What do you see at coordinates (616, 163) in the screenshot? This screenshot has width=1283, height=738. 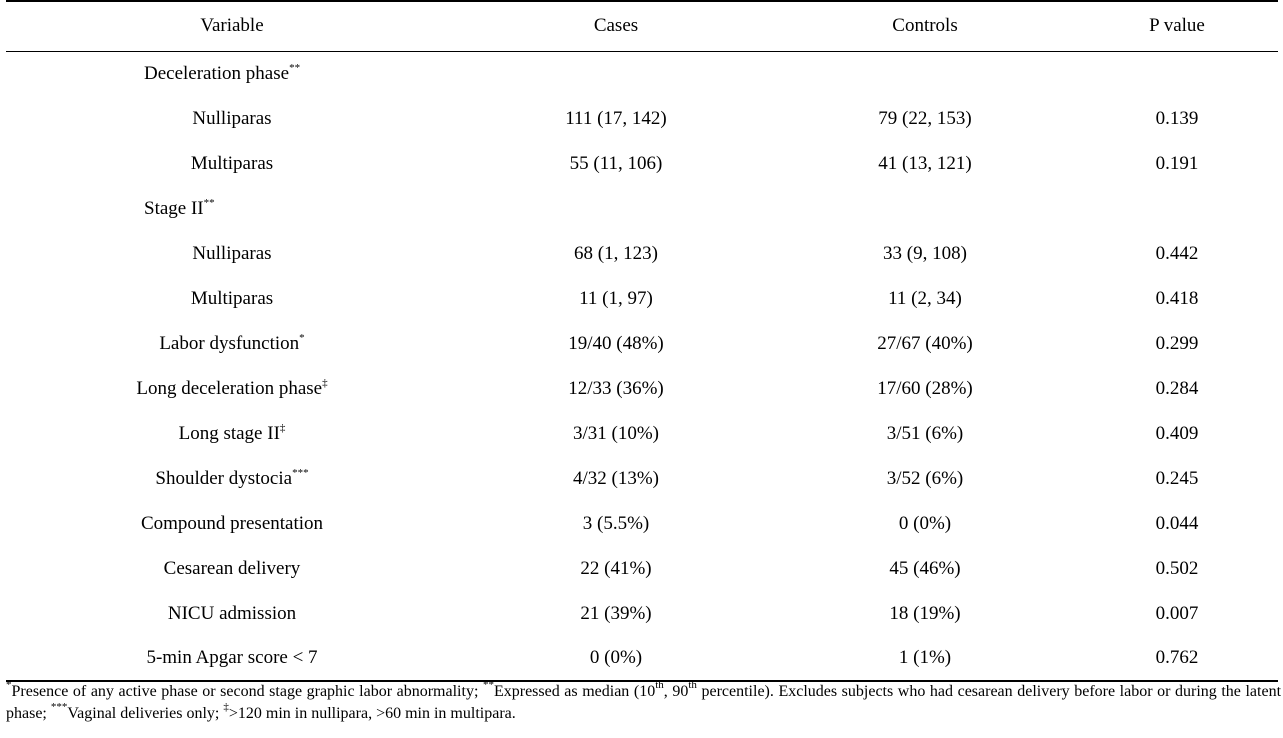 I see `cell-cases: 55 (11, 106)` at bounding box center [616, 163].